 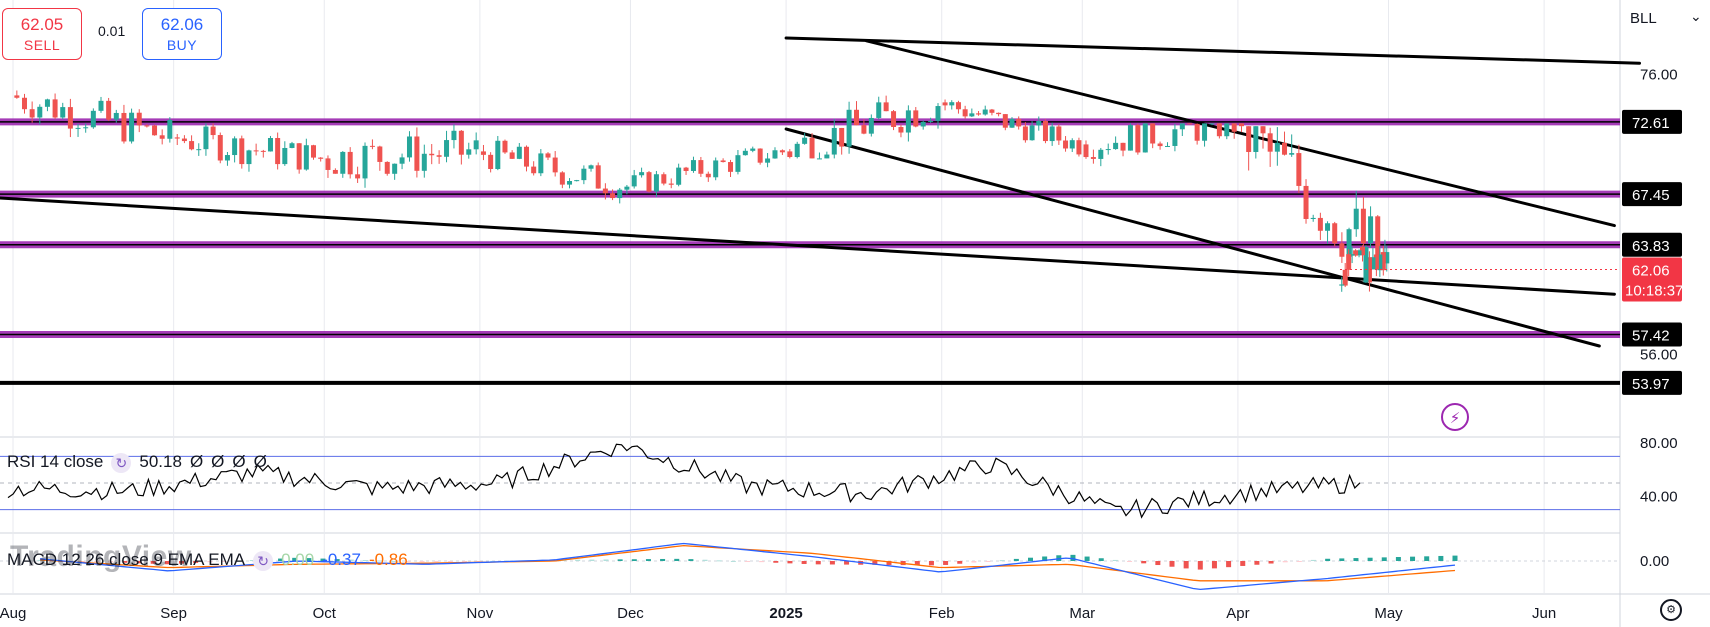 I want to click on sell-button: 62.05 SELL, so click(x=42, y=34).